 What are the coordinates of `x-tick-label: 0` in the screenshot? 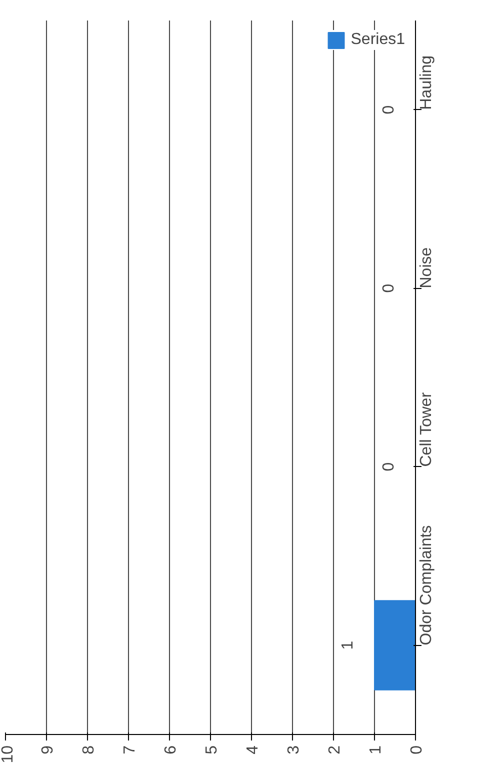 It's located at (417, 749).